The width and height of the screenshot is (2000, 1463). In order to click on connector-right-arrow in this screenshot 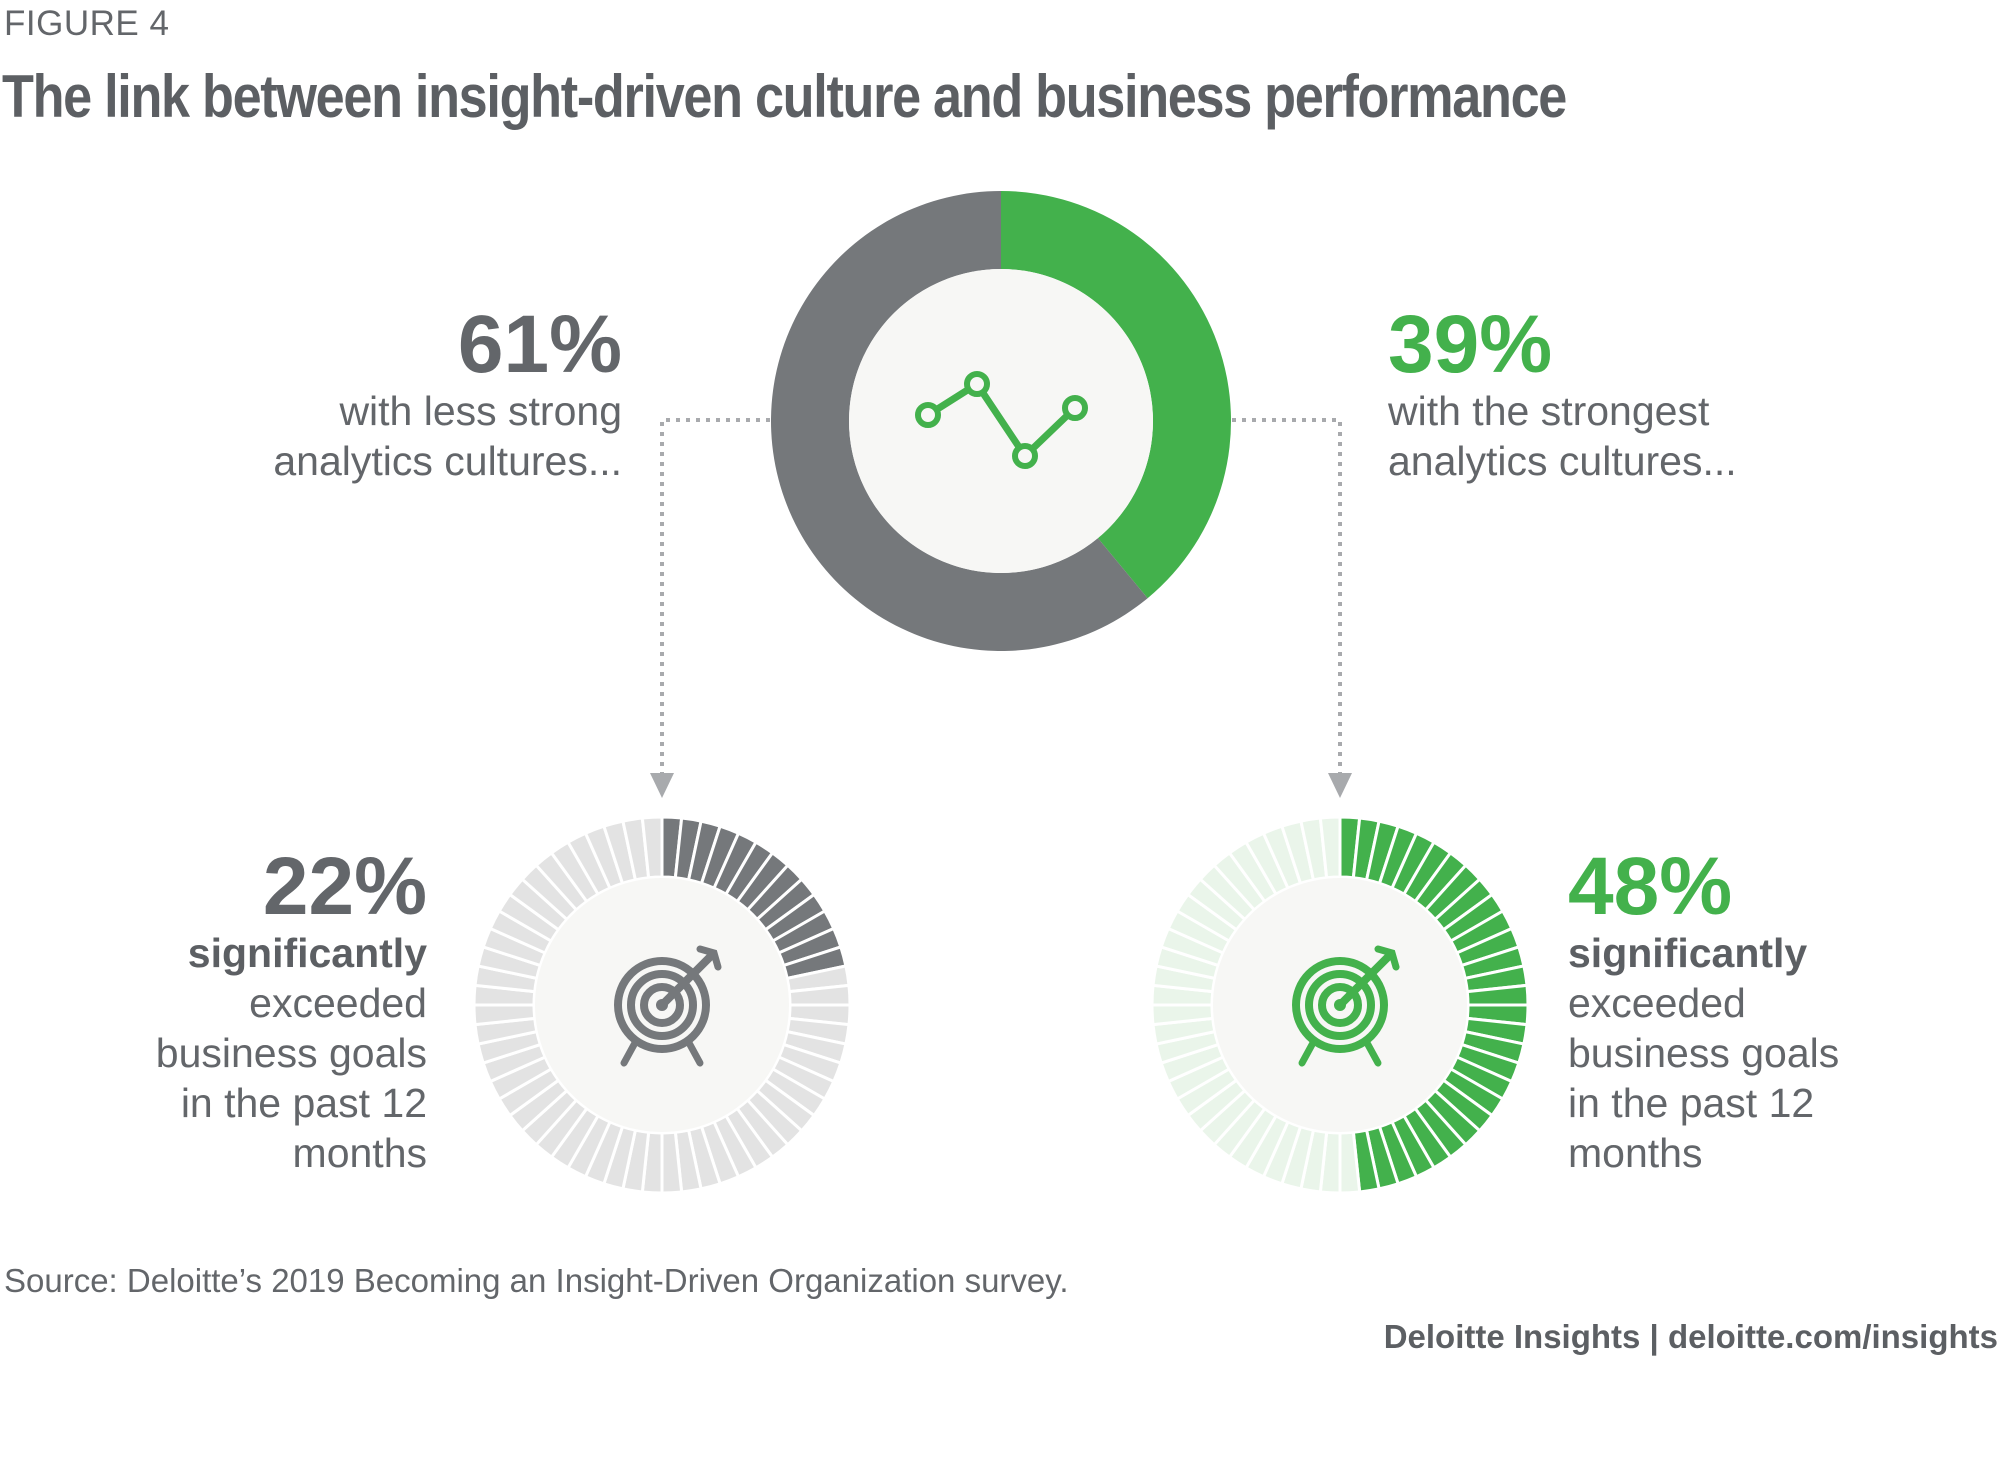, I will do `click(1340, 785)`.